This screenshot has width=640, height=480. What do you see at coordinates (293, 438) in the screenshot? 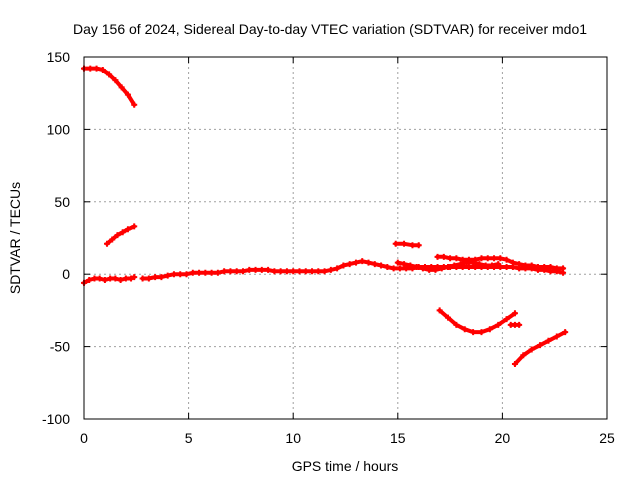
I see `x-tick-label: 10` at bounding box center [293, 438].